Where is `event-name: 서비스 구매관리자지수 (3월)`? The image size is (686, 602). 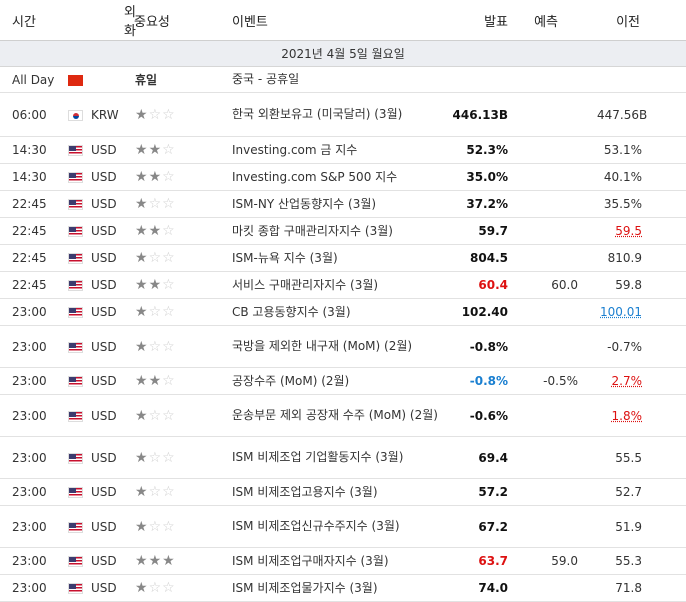 event-name: 서비스 구매관리자지수 (3월) is located at coordinates (305, 284).